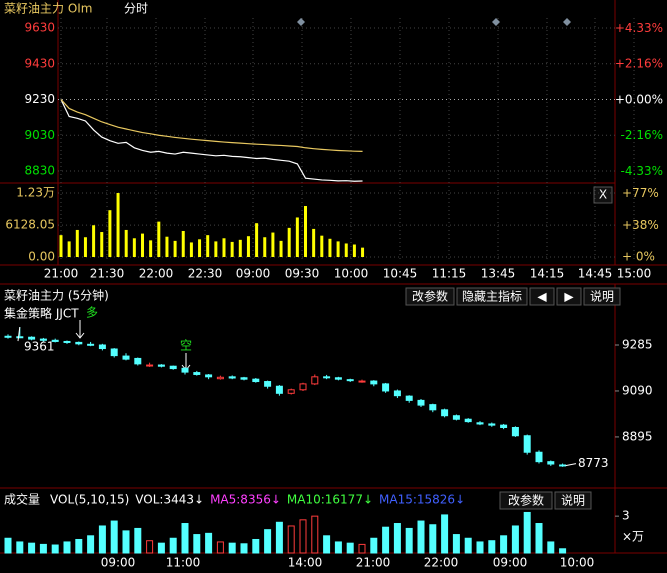 The height and width of the screenshot is (573, 667). What do you see at coordinates (400, 274) in the screenshot?
I see `x-tick-label: 10:45` at bounding box center [400, 274].